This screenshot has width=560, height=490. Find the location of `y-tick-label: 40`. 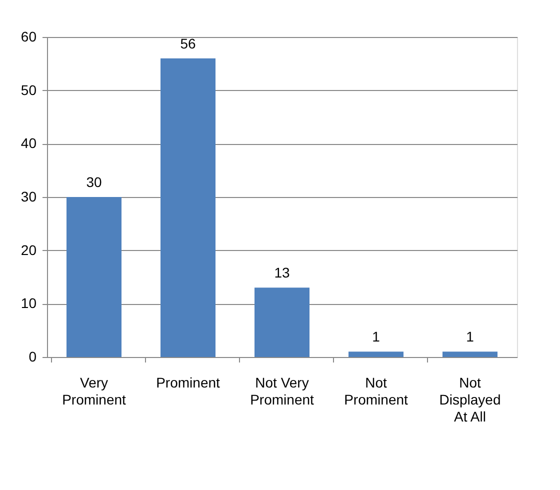

y-tick-label: 40 is located at coordinates (28, 143).